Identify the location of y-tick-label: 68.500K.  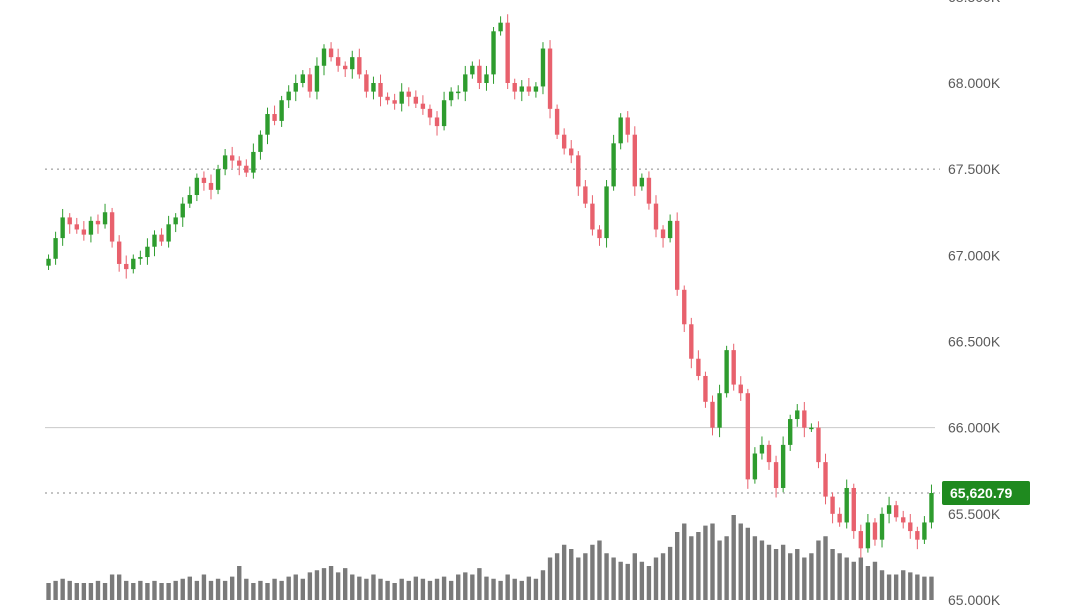
(974, 2).